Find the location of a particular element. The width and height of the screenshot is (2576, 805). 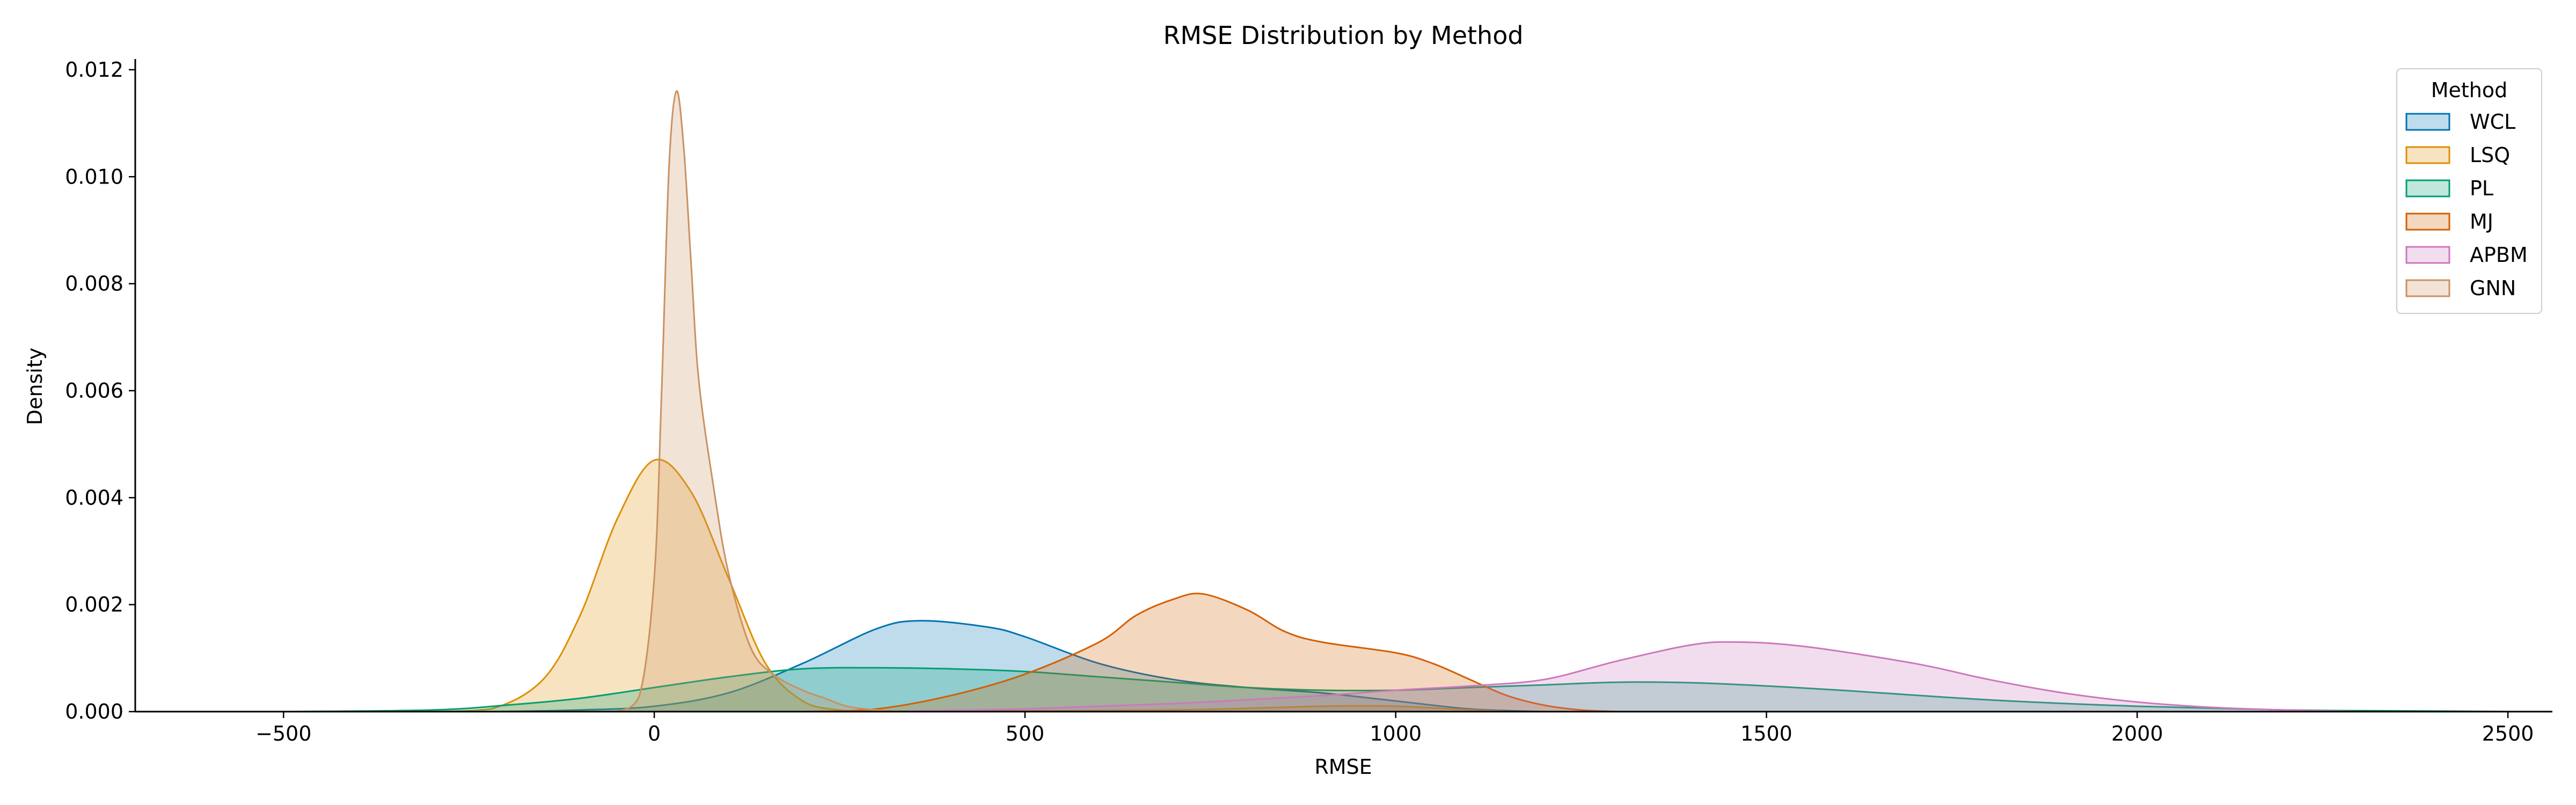

legend-label-apbm: APBM is located at coordinates (2499, 255).